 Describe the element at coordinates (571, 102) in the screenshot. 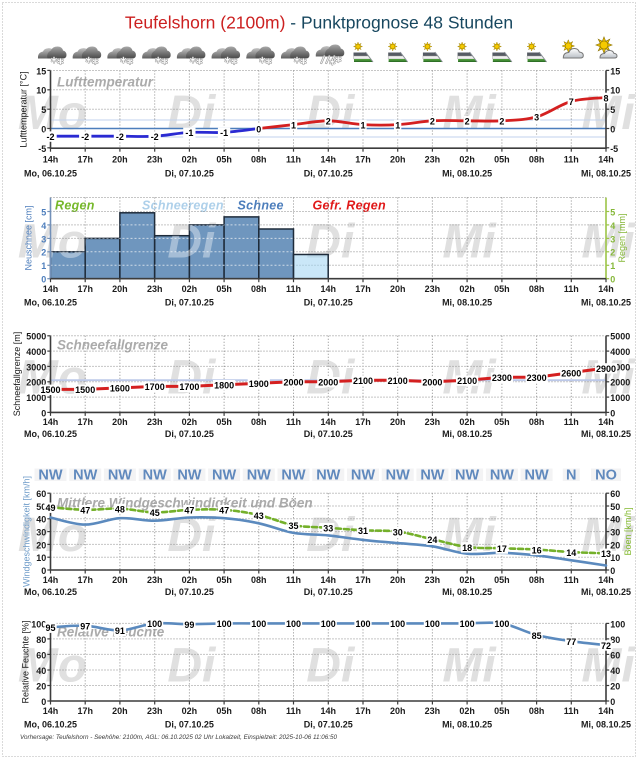

I see `svg-text: 7` at that location.